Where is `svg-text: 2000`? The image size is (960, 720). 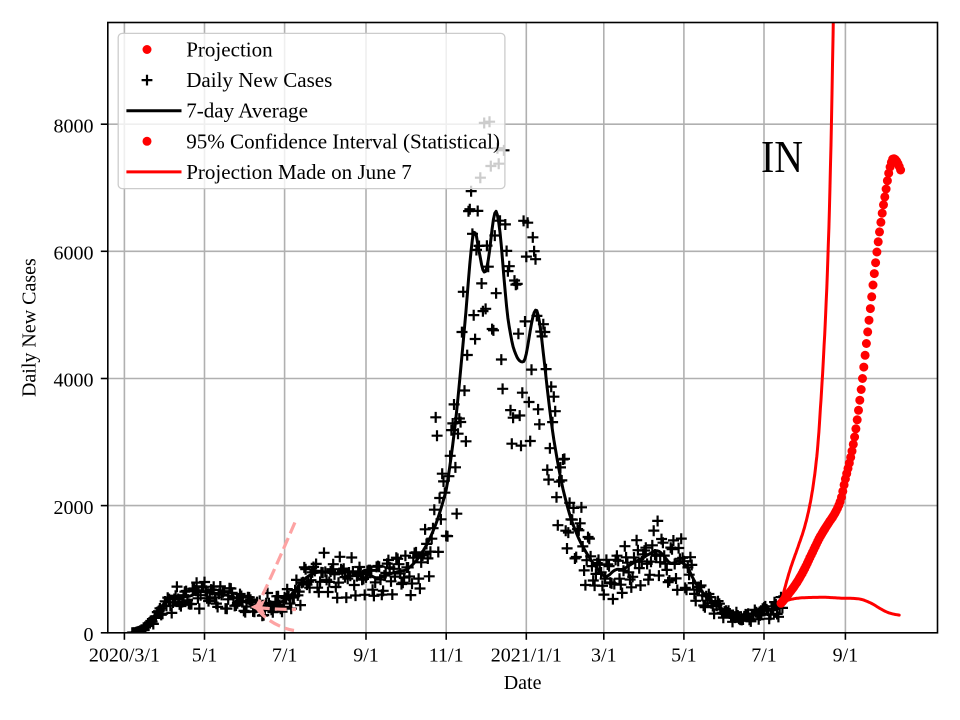 svg-text: 2000 is located at coordinates (74, 508).